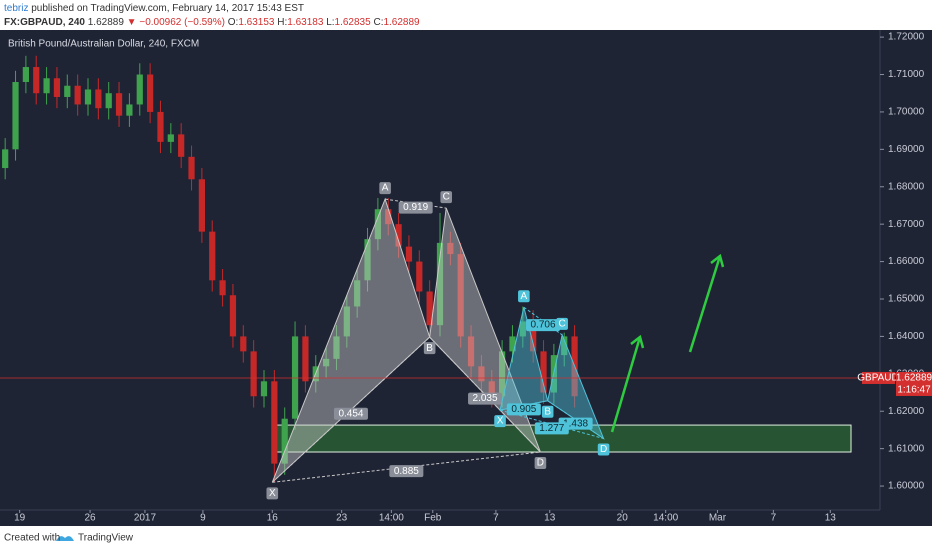  What do you see at coordinates (496, 518) in the screenshot?
I see `x-tick-label: 7` at bounding box center [496, 518].